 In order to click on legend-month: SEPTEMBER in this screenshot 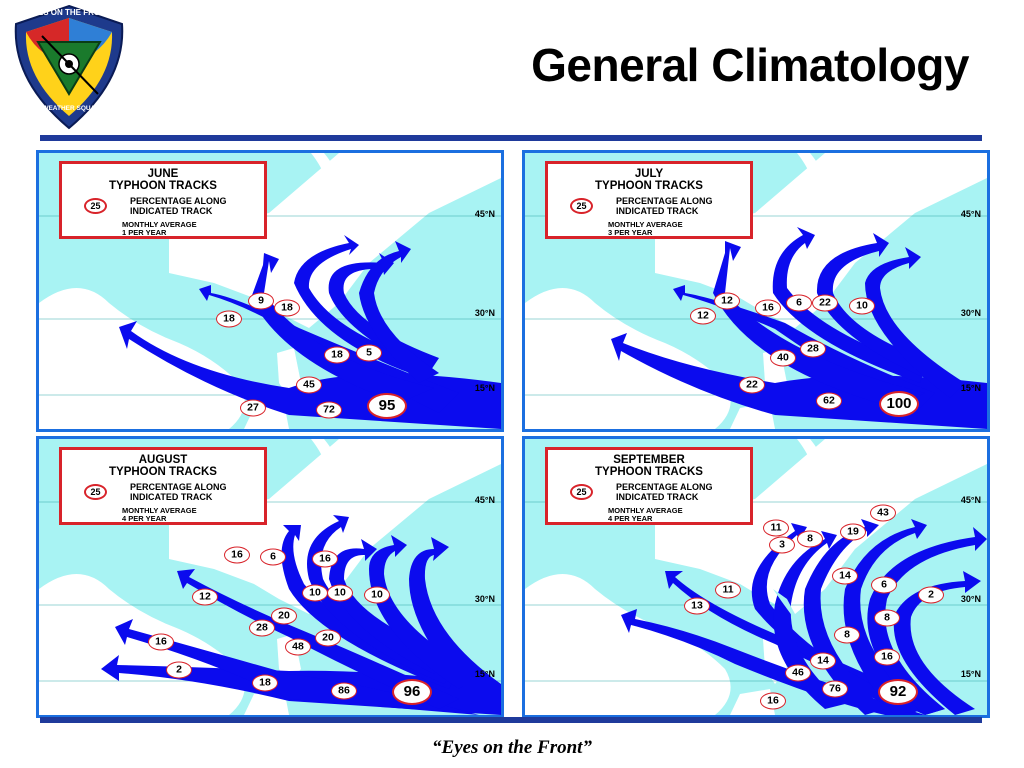, I will do `click(649, 460)`.